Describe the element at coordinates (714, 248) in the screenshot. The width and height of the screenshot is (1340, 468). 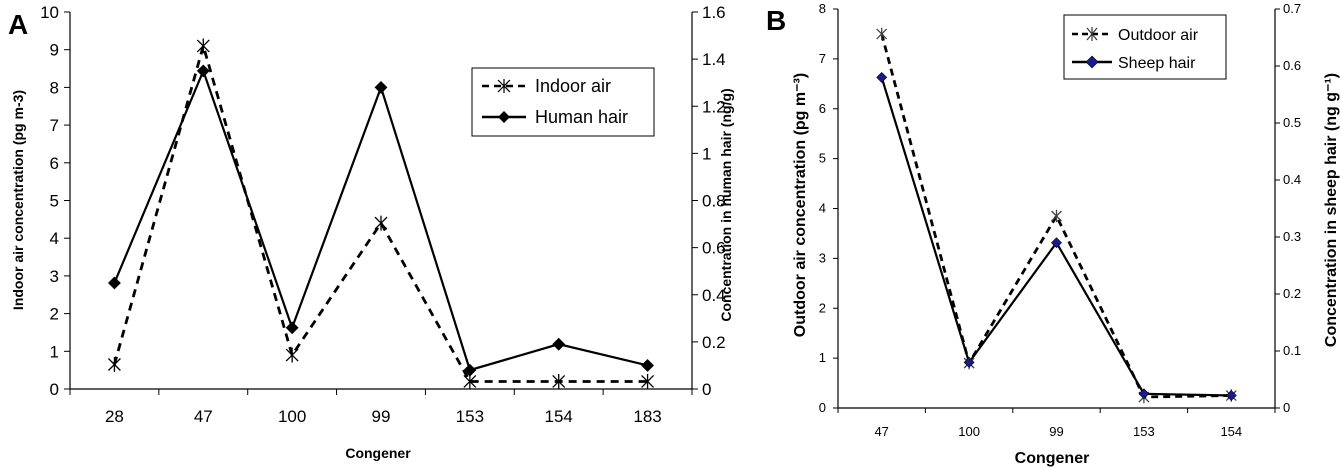
I see `panel-a-y2tick-label: 0.6` at that location.